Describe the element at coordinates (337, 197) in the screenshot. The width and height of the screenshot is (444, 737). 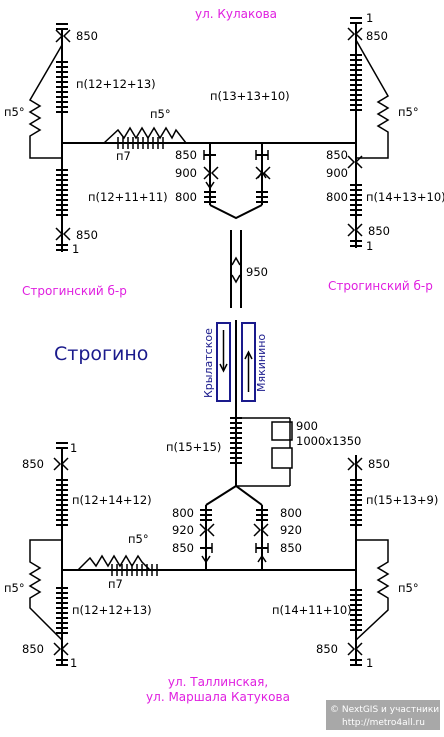
I see `top-right-800: 800` at that location.